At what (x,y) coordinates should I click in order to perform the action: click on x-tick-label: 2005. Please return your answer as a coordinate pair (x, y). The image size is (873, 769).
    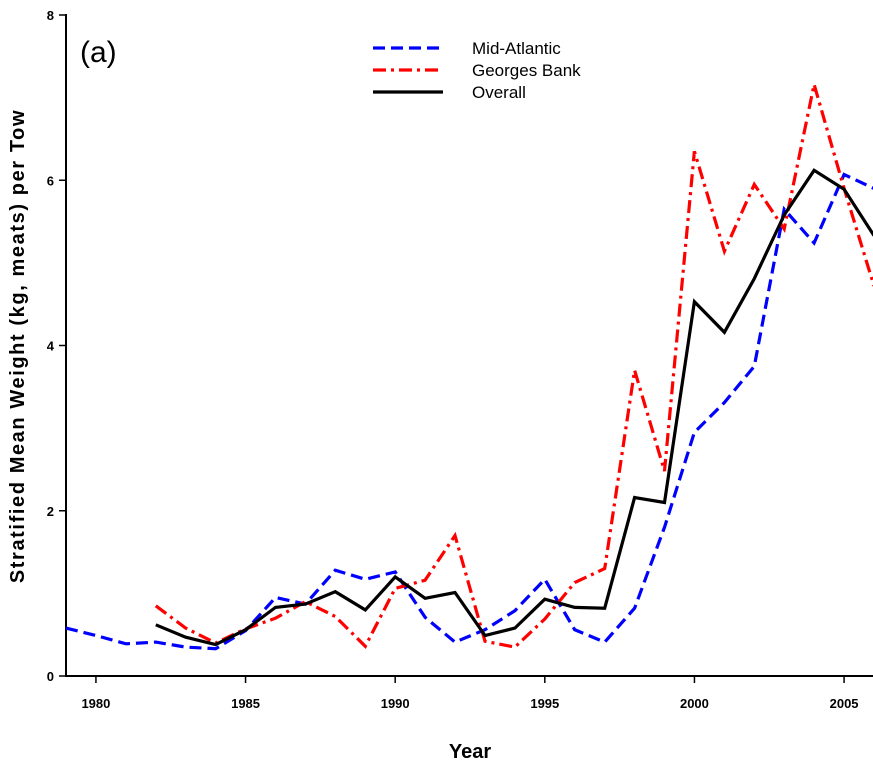
    Looking at the image, I should click on (844, 703).